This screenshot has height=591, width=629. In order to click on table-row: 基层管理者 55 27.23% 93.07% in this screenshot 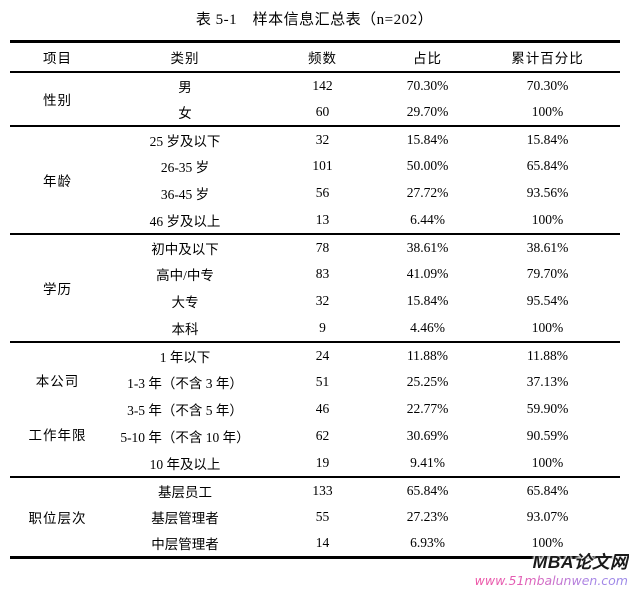, I will do `click(315, 517)`.